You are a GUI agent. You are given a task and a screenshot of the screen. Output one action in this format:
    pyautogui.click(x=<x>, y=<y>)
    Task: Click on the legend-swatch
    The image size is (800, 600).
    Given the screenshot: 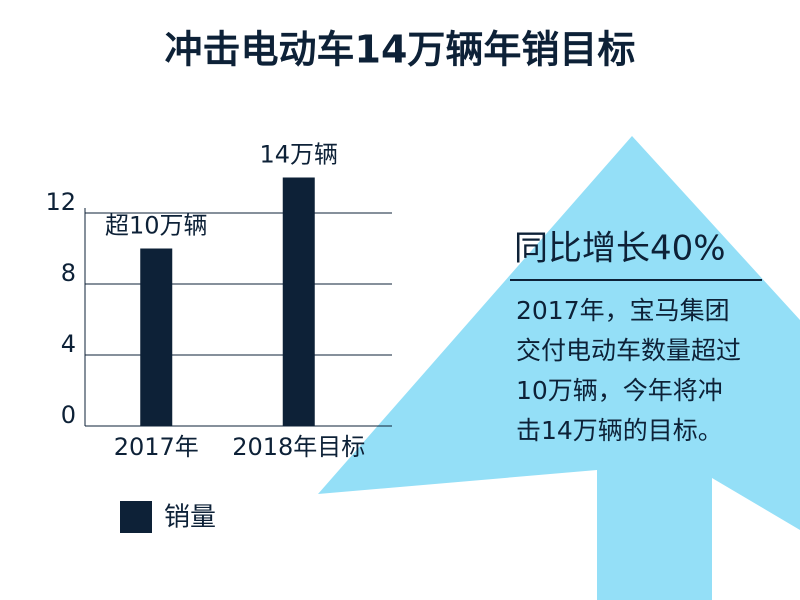 What is the action you would take?
    pyautogui.click(x=136, y=517)
    